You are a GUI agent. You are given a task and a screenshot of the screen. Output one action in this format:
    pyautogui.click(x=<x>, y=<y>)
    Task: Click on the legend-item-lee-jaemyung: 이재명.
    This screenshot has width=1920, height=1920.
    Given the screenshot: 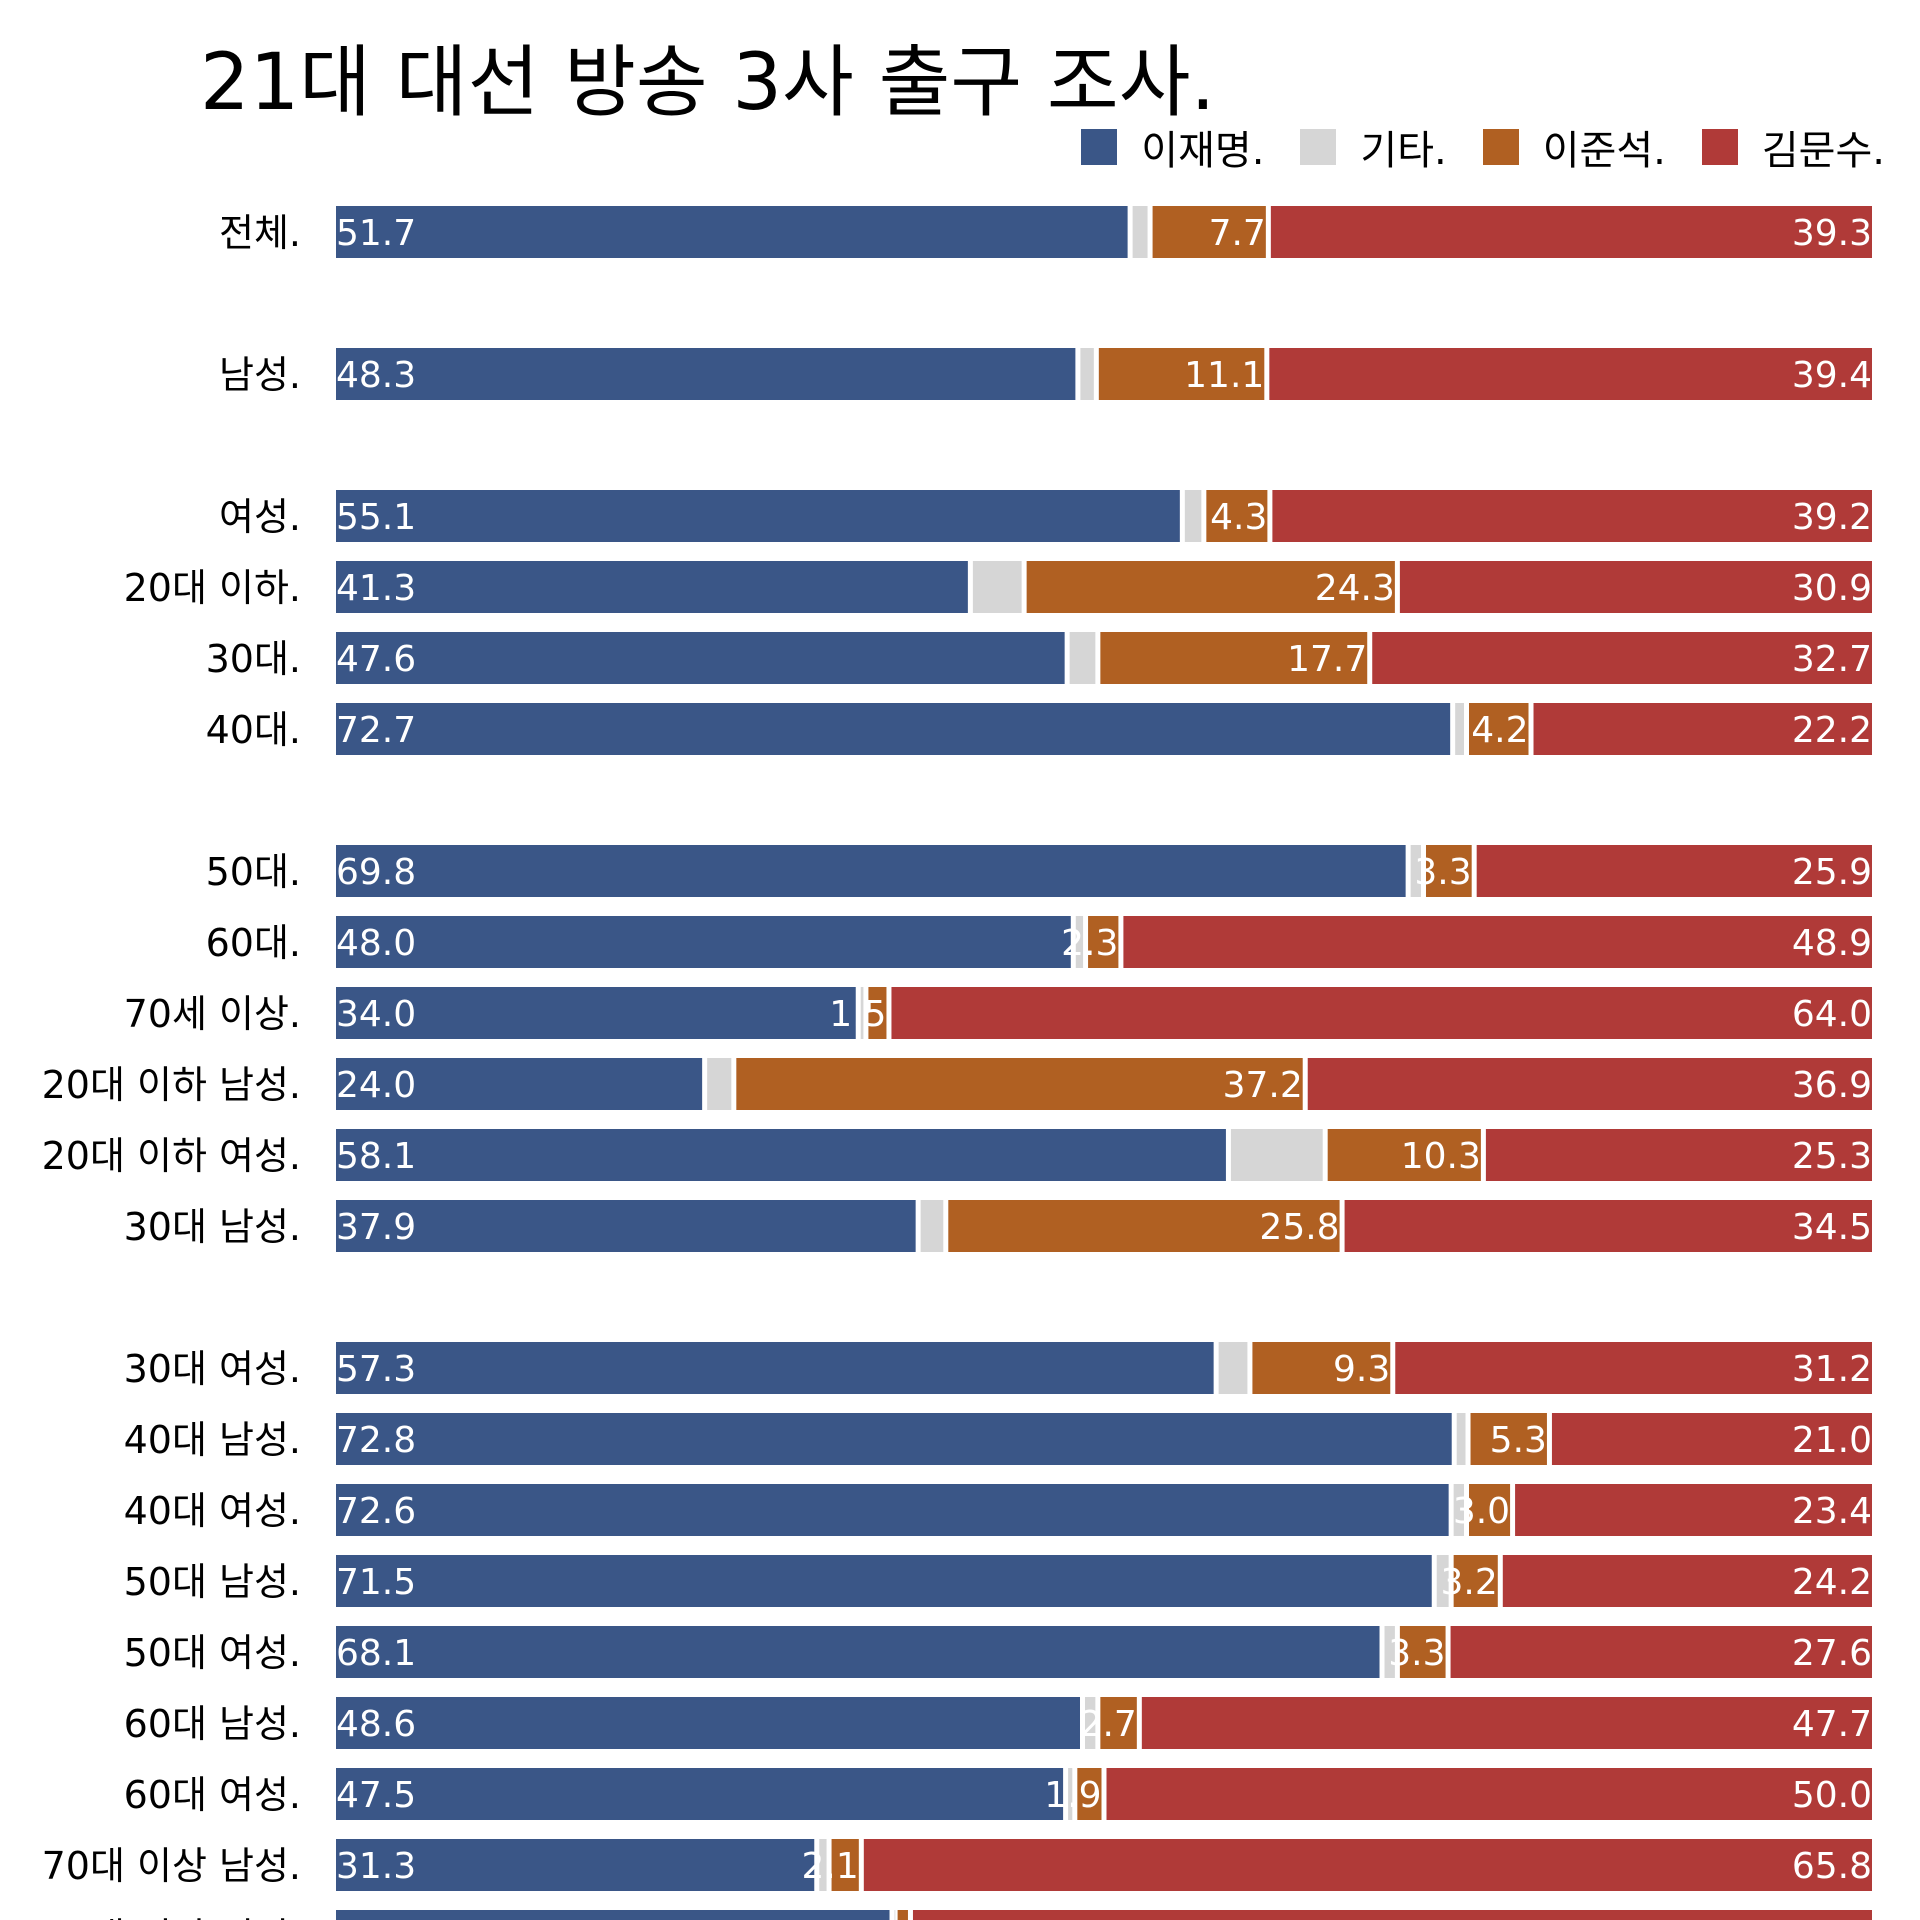 What is the action you would take?
    pyautogui.click(x=1172, y=147)
    